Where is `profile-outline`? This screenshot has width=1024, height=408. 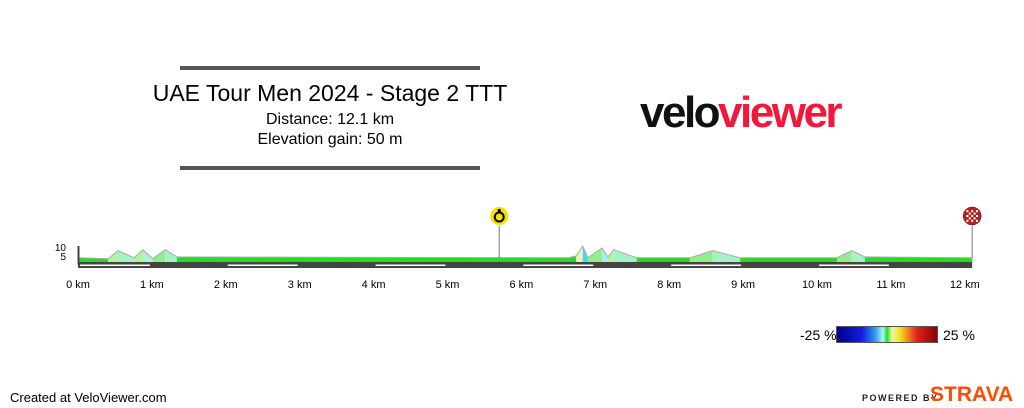
profile-outline is located at coordinates (525, 252).